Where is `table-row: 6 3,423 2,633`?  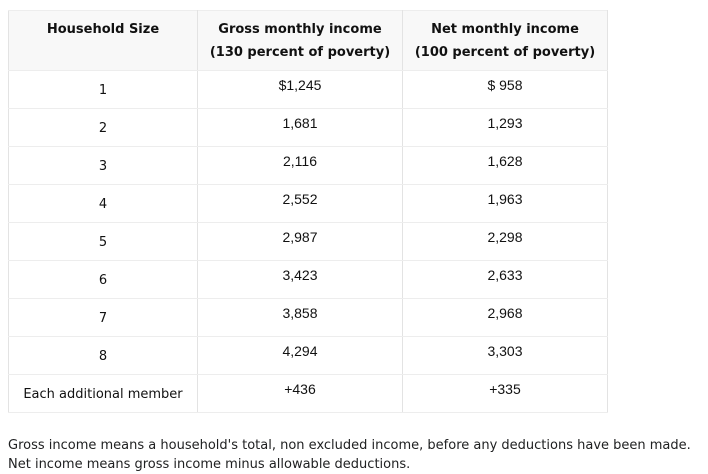
table-row: 6 3,423 2,633 is located at coordinates (308, 279).